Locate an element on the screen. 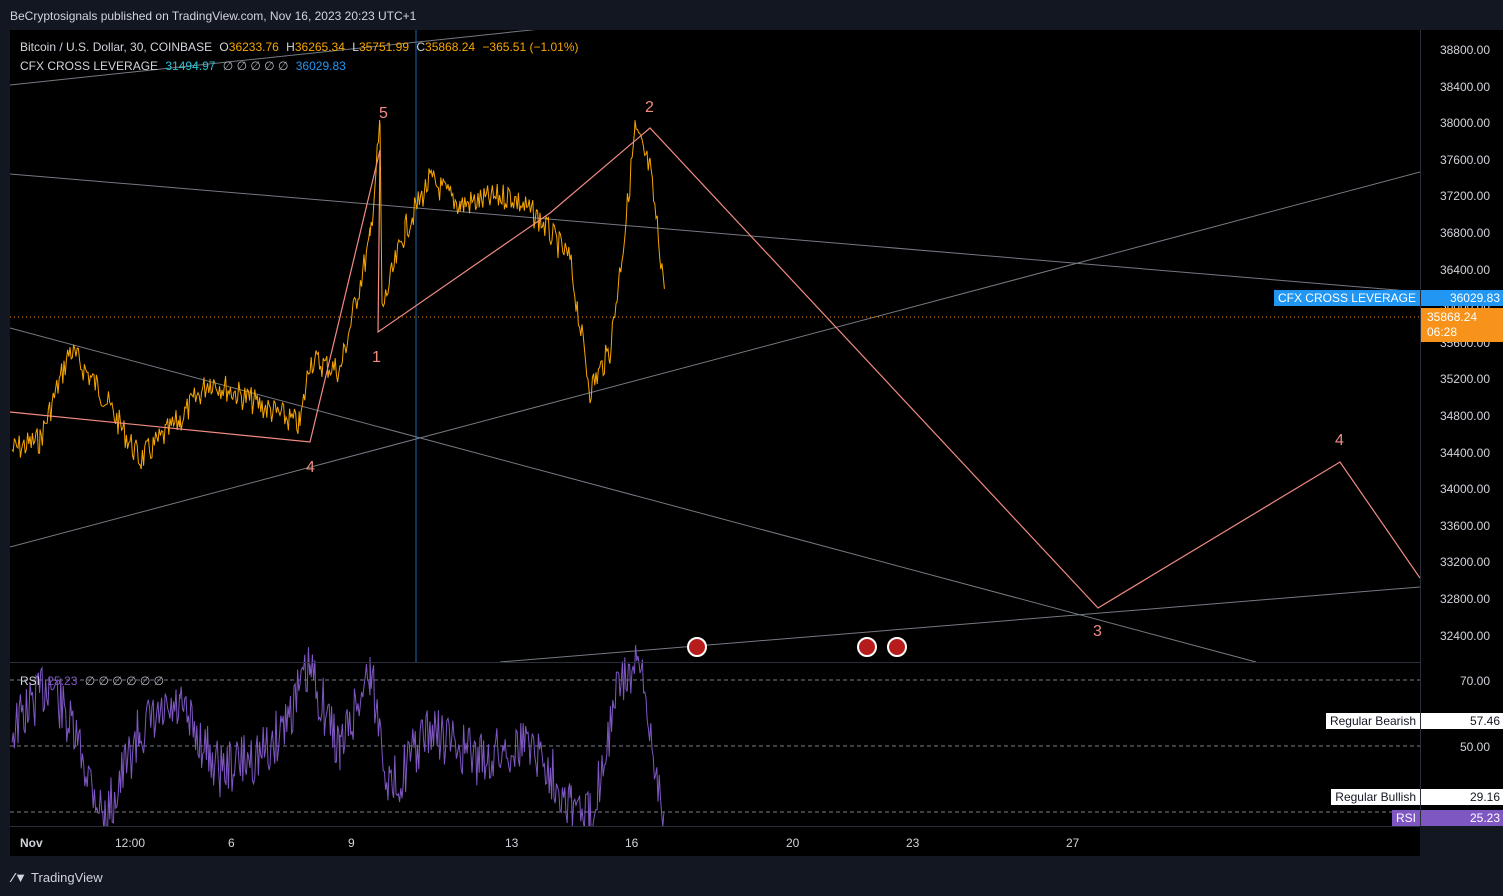  price-axis-label: 32400.00 is located at coordinates (1464, 635).